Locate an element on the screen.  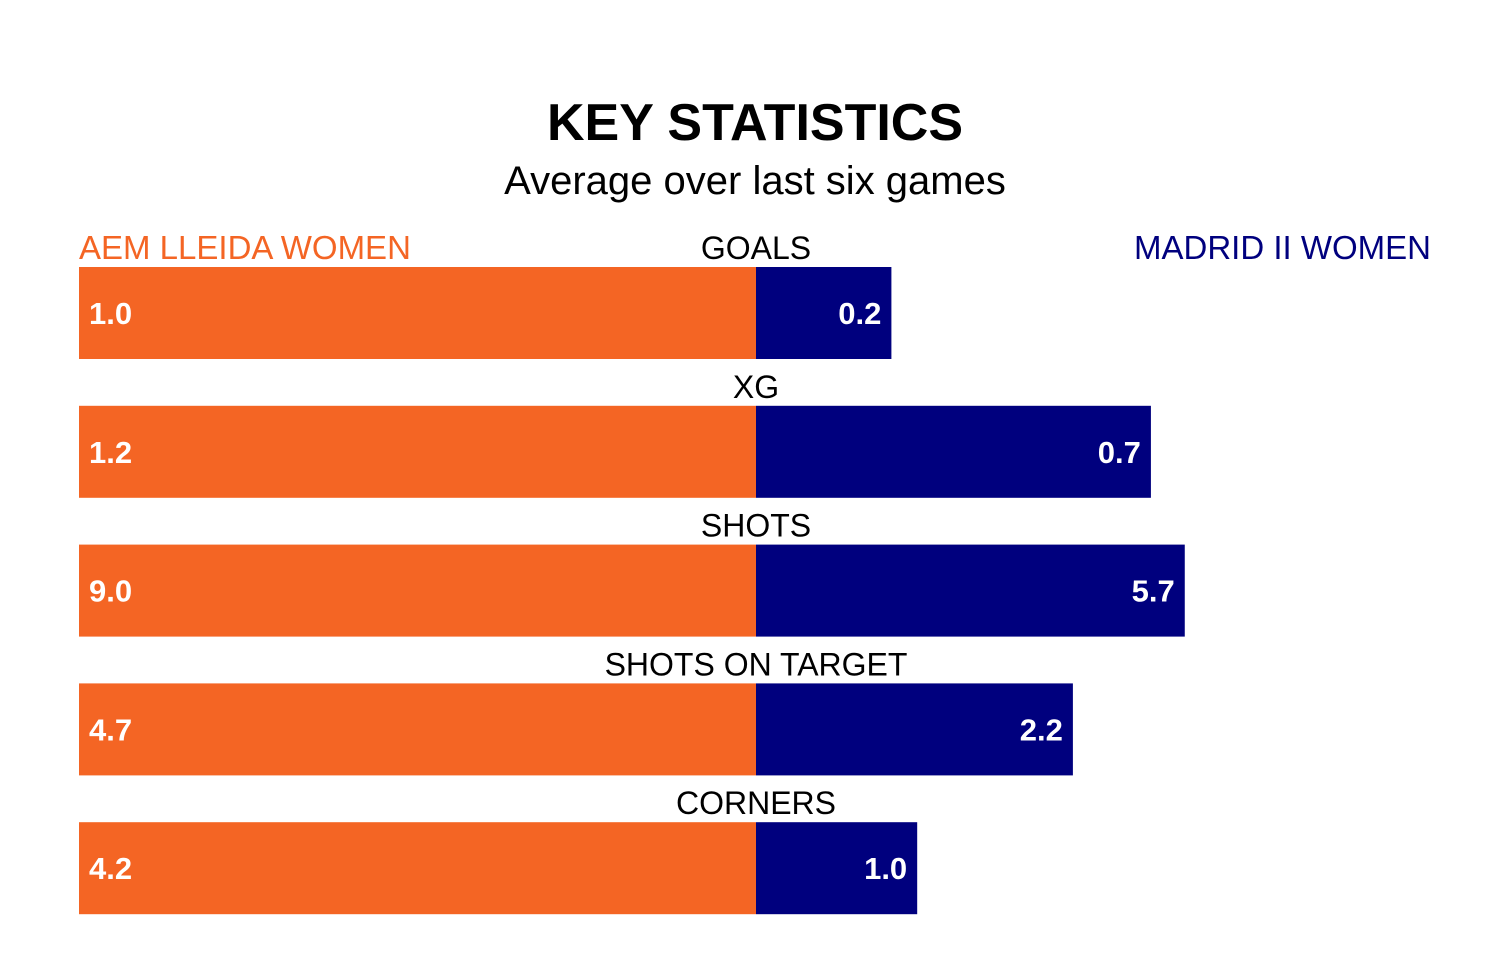
left-team-name: AEM LLEIDA WOMEN is located at coordinates (245, 247).